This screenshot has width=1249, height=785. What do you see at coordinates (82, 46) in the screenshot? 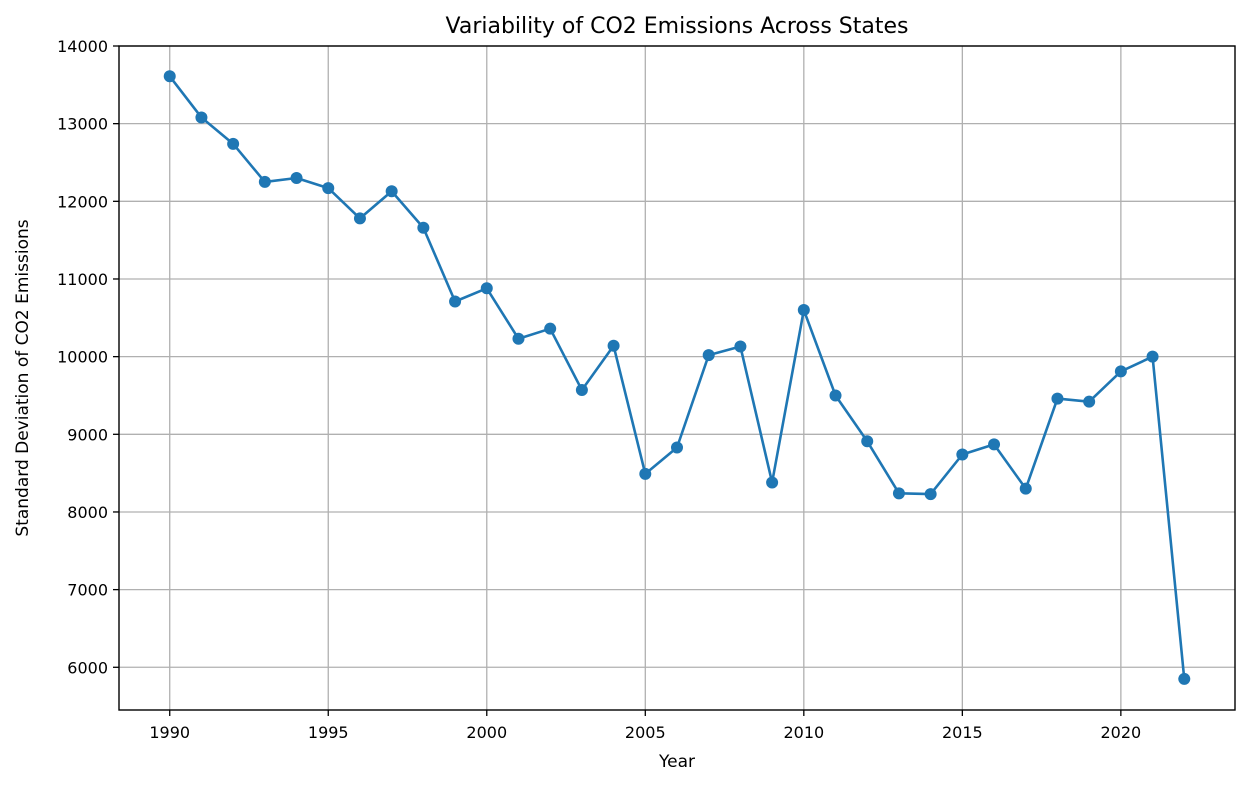
I see `y-tick-label: 14000` at bounding box center [82, 46].